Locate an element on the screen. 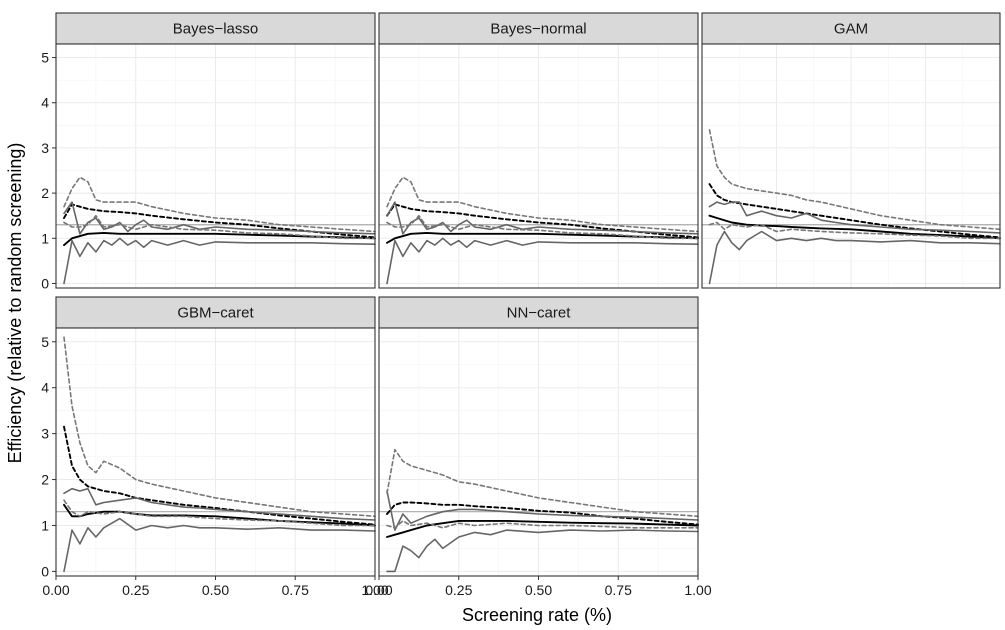 This screenshot has width=1005, height=630. facet-strip-label: Bayes−lasso is located at coordinates (215, 29).